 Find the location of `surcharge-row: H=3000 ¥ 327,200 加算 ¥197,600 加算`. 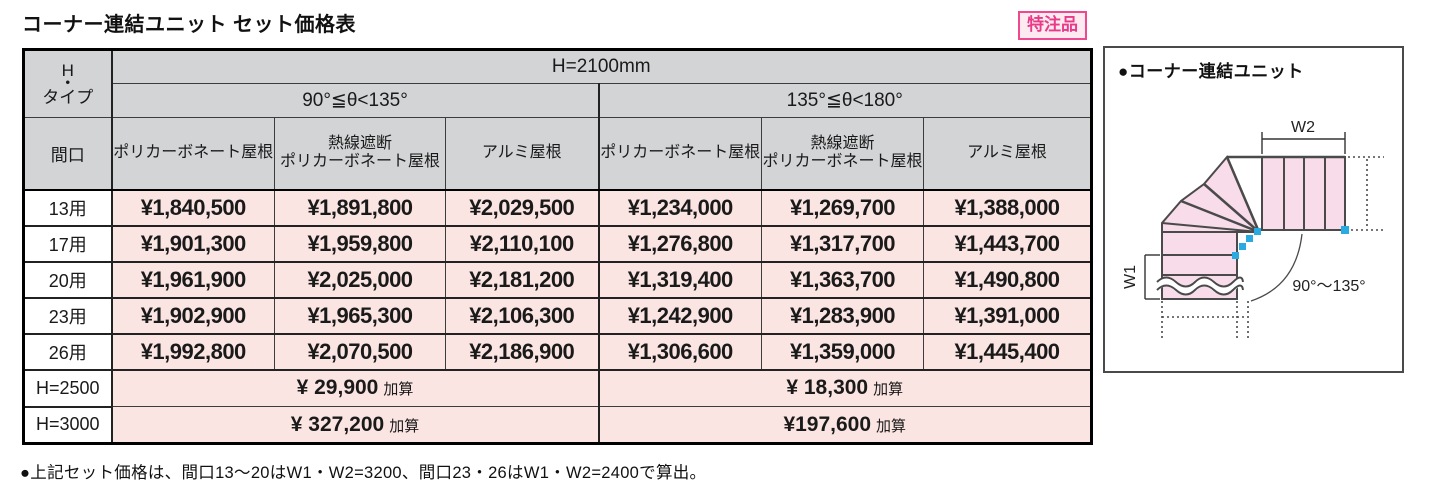

surcharge-row: H=3000 ¥ 327,200 加算 ¥197,600 加算 is located at coordinates (557, 425).